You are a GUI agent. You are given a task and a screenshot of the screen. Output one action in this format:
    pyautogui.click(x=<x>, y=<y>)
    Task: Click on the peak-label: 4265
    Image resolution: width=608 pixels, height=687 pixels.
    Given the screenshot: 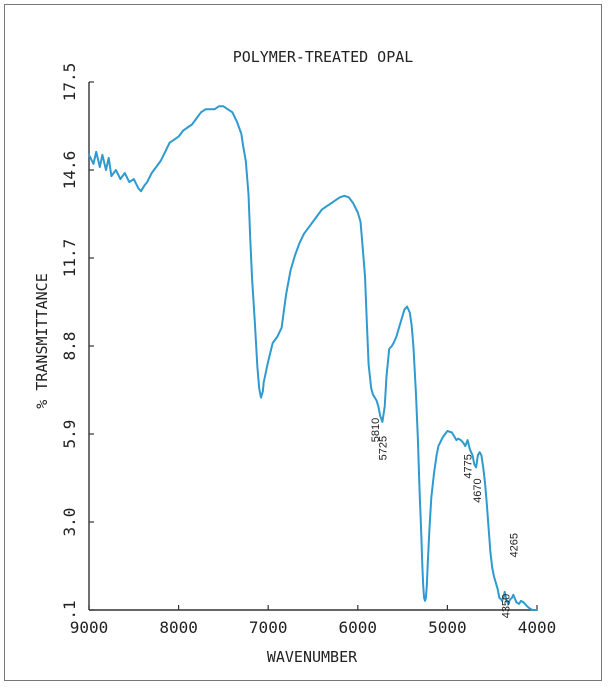 What is the action you would take?
    pyautogui.click(x=514, y=545)
    